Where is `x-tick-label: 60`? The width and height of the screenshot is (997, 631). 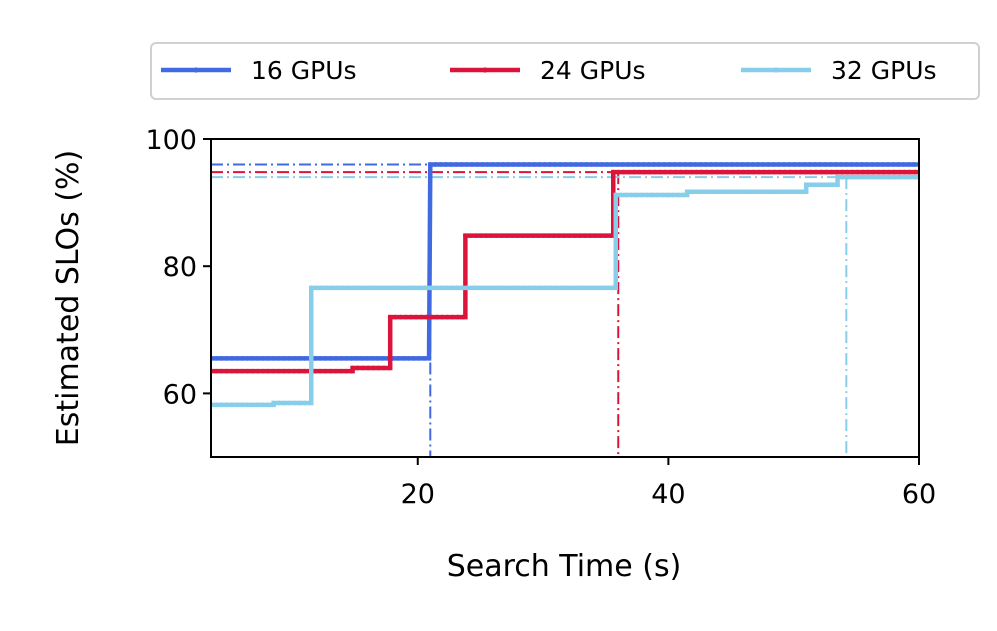 x-tick-label: 60 is located at coordinates (919, 494).